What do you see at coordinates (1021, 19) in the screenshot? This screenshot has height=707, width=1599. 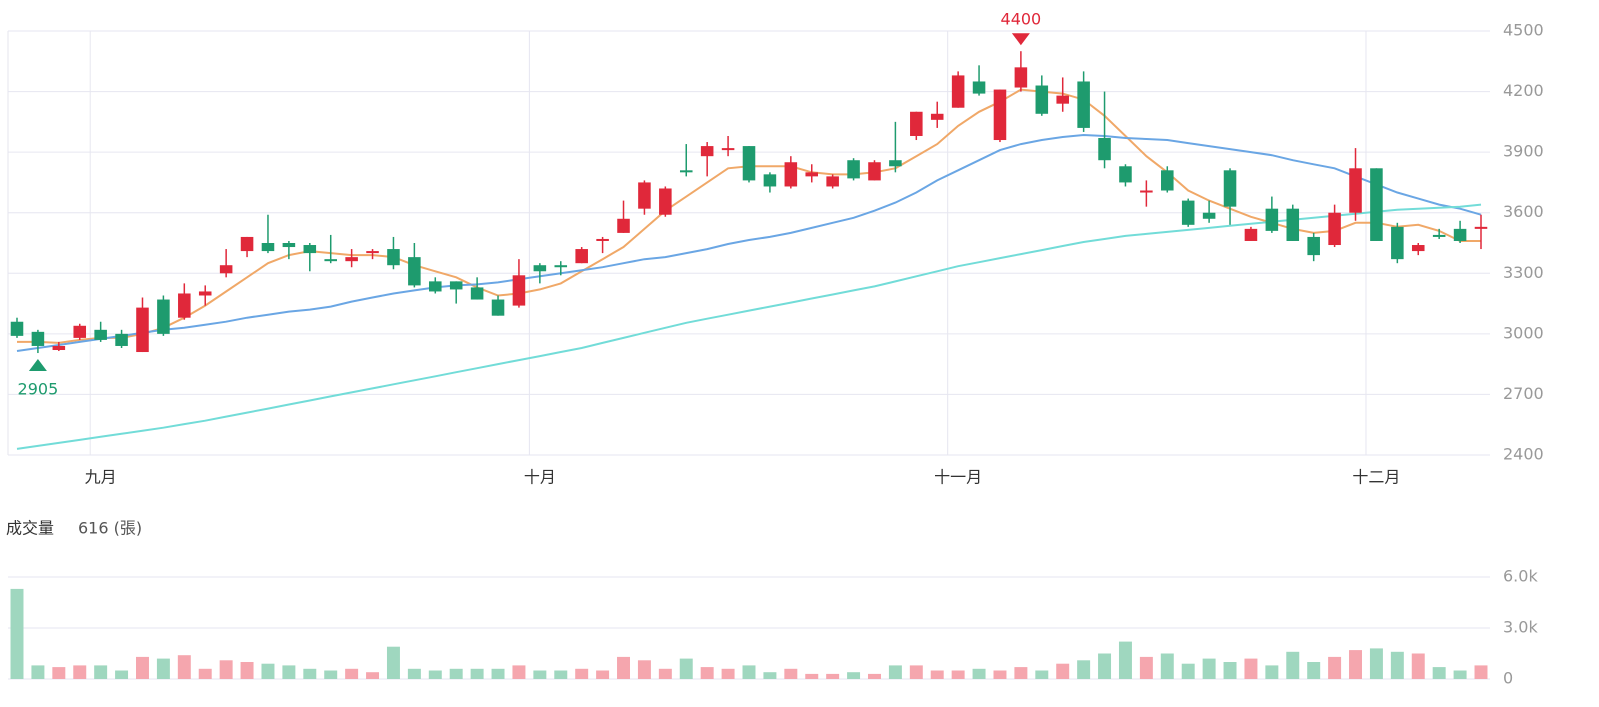 I see `max-label: 4400` at bounding box center [1021, 19].